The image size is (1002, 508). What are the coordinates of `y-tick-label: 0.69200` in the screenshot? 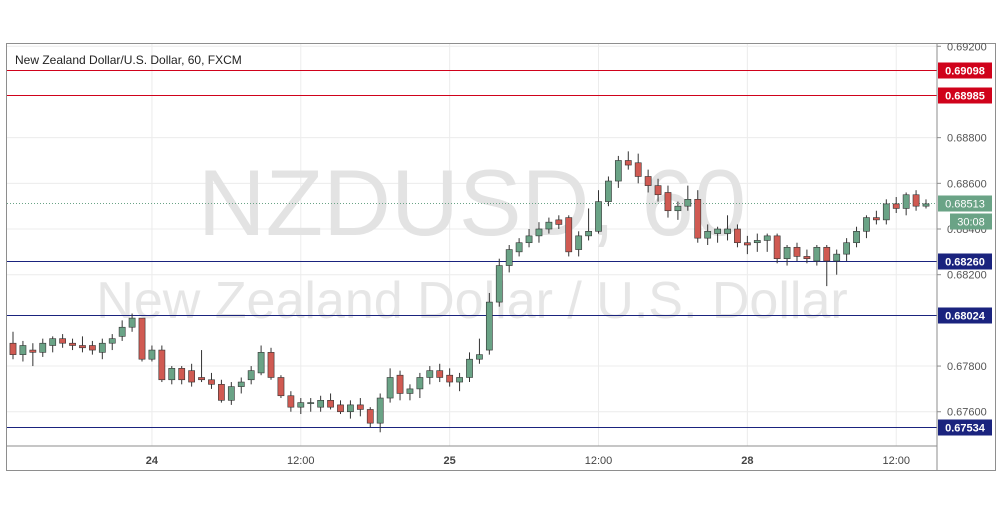 It's located at (967, 47).